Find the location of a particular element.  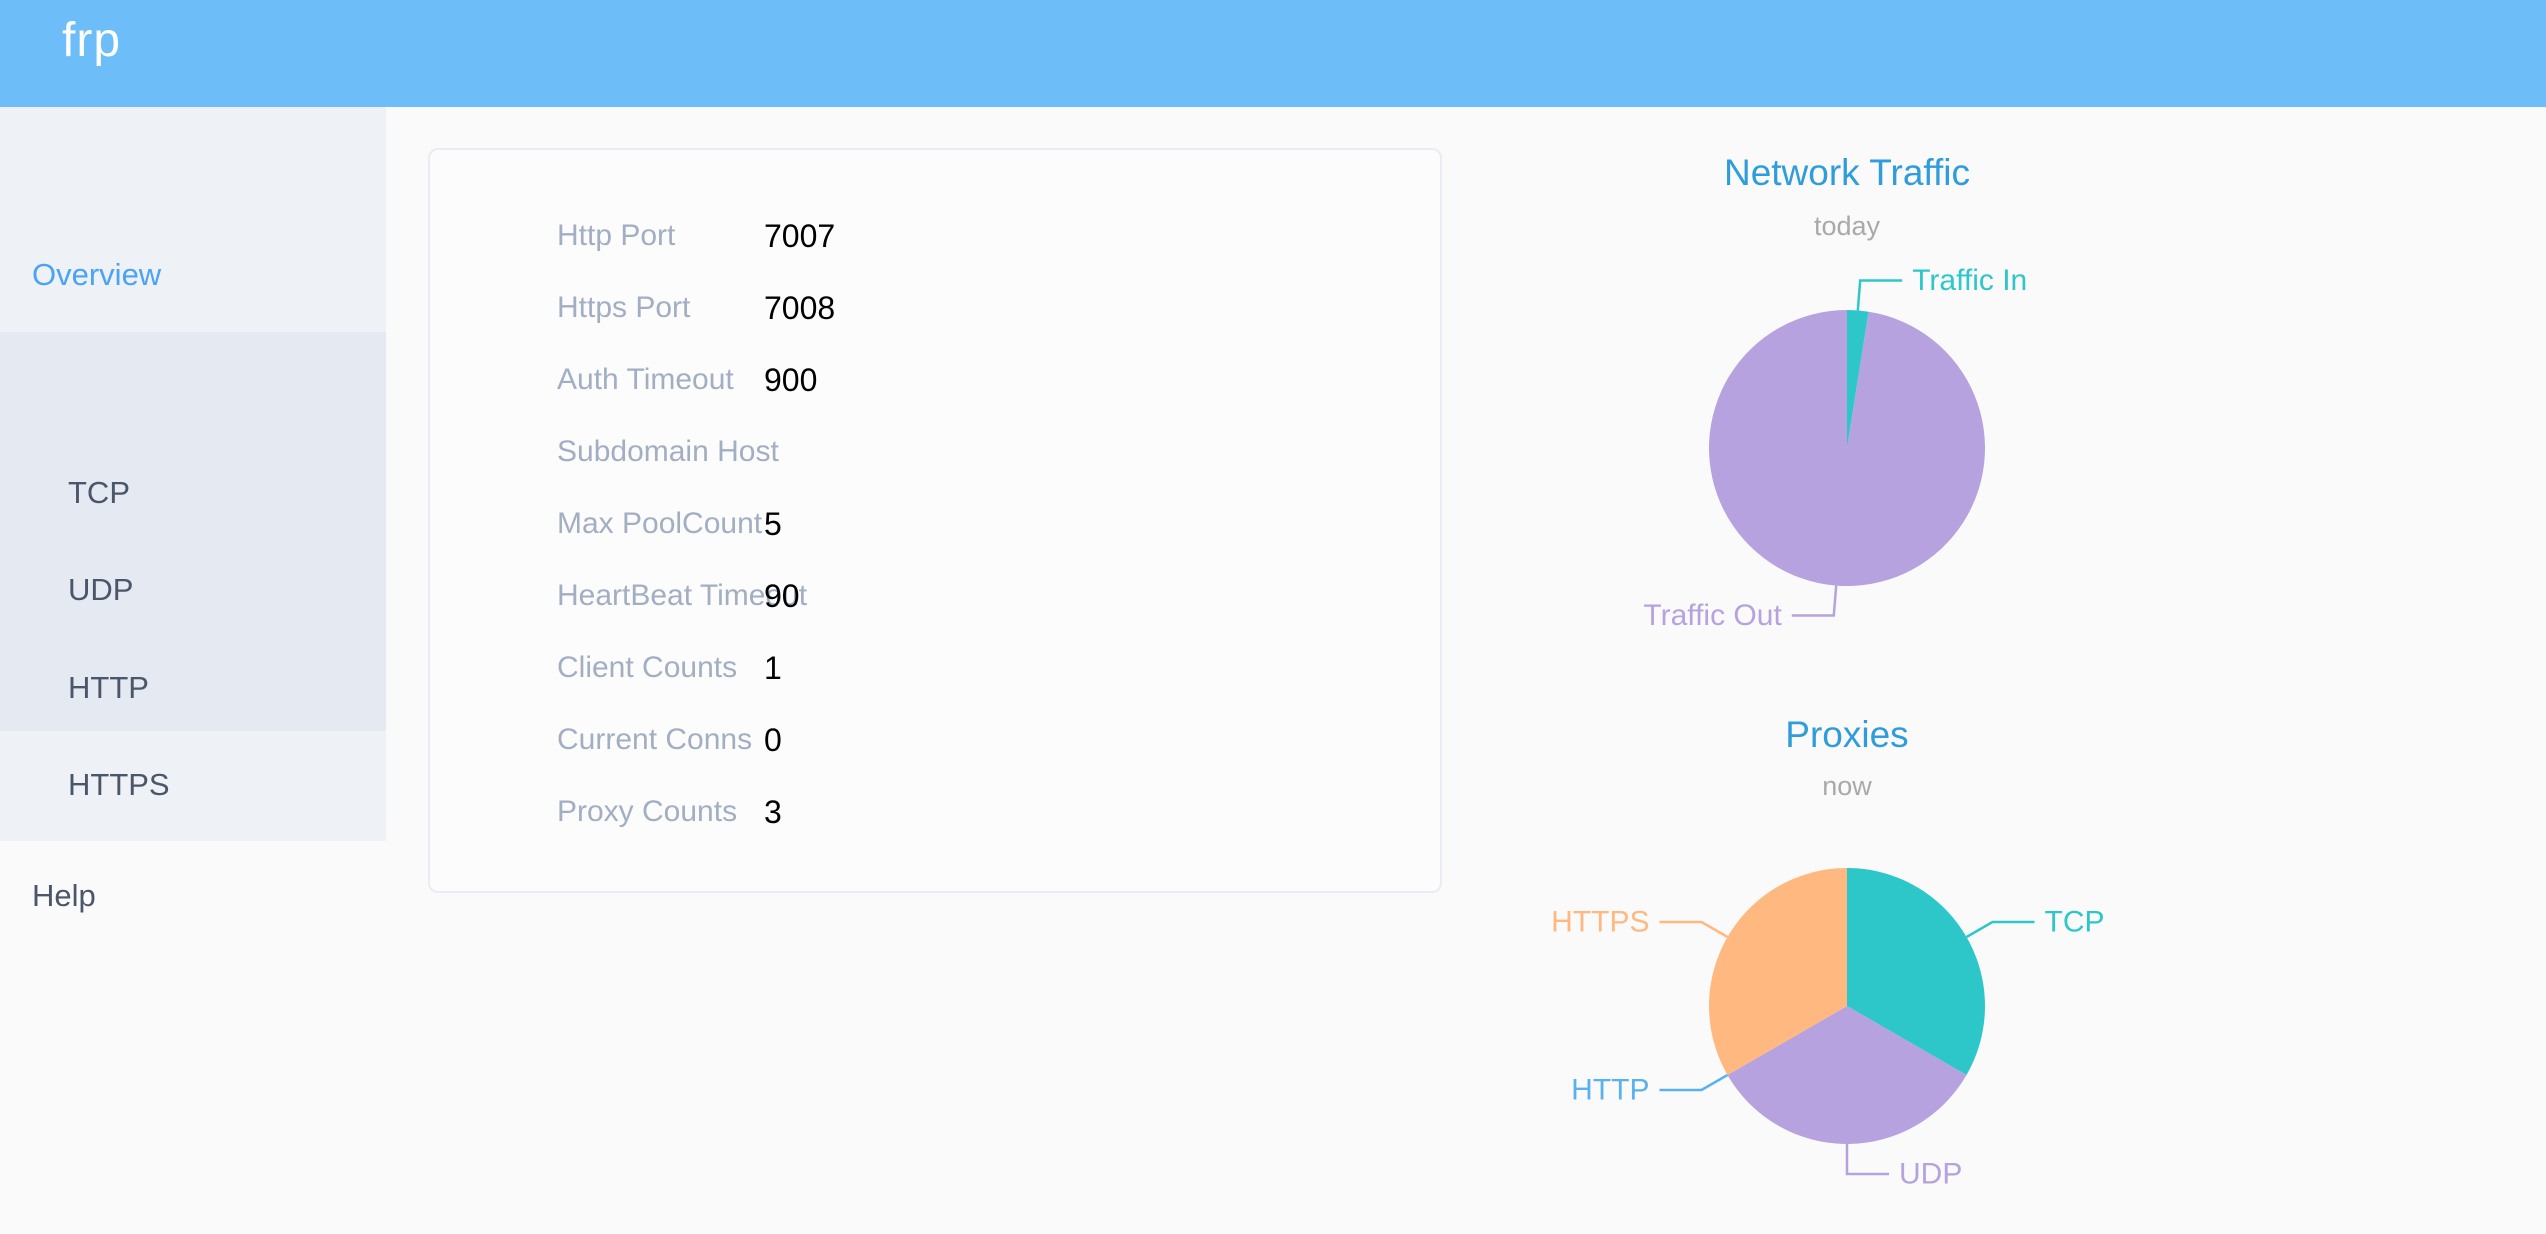

sidebar: Overview Proxies TCP UDP HTTP HTTPS Help is located at coordinates (193, 510).